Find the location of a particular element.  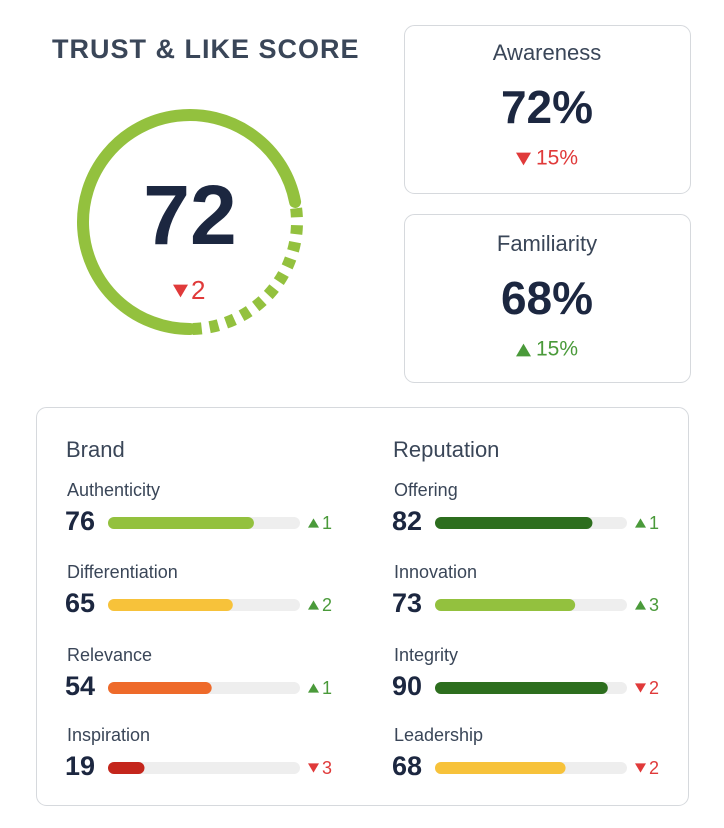

card-value: 68% is located at coordinates (547, 298).